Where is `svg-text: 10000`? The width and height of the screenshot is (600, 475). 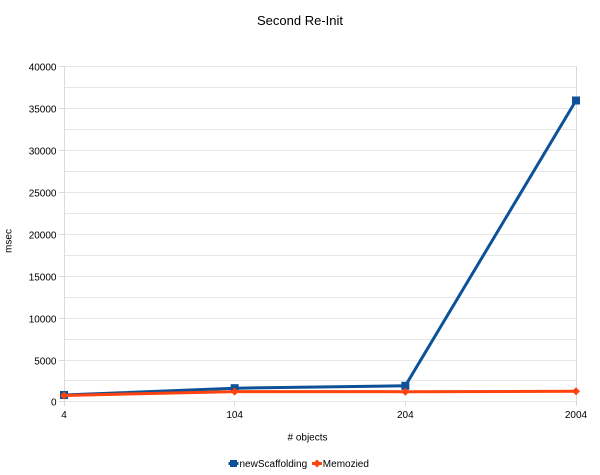
svg-text: 10000 is located at coordinates (43, 320).